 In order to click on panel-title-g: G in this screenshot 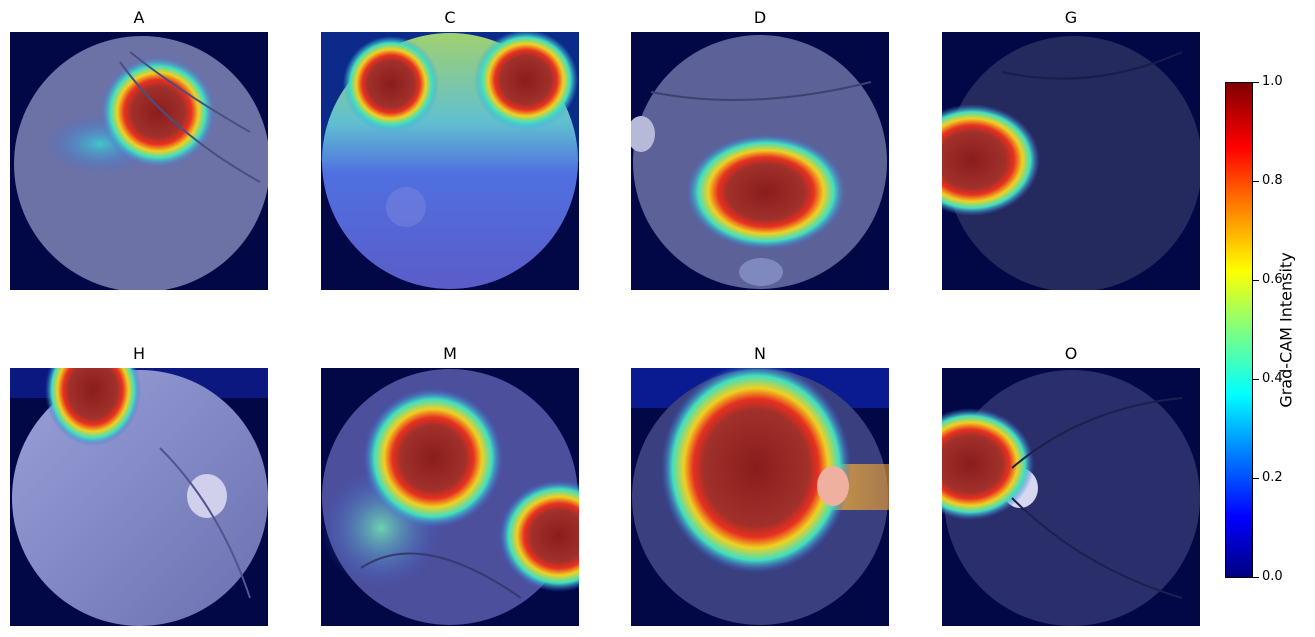, I will do `click(1071, 17)`.